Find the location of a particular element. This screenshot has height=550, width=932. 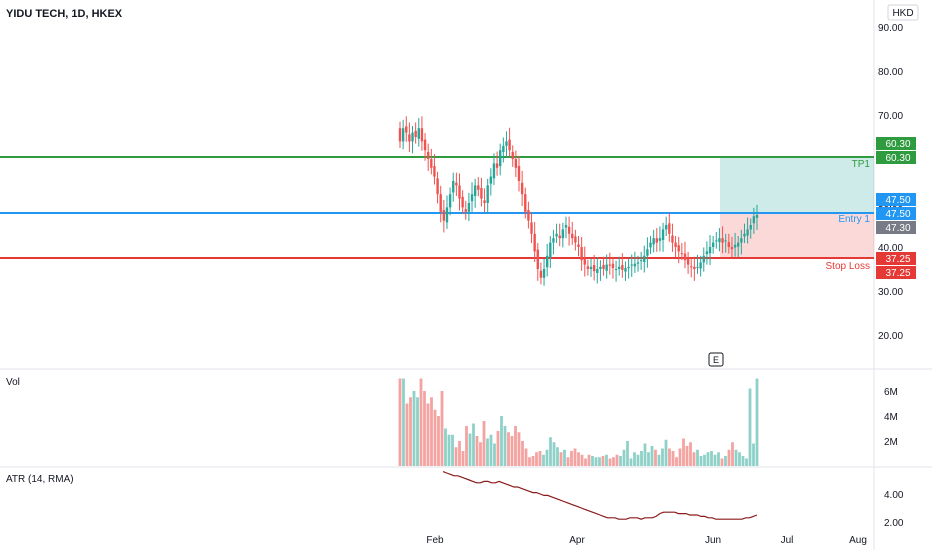

tp-price-lower: 60.30 is located at coordinates (897, 158).